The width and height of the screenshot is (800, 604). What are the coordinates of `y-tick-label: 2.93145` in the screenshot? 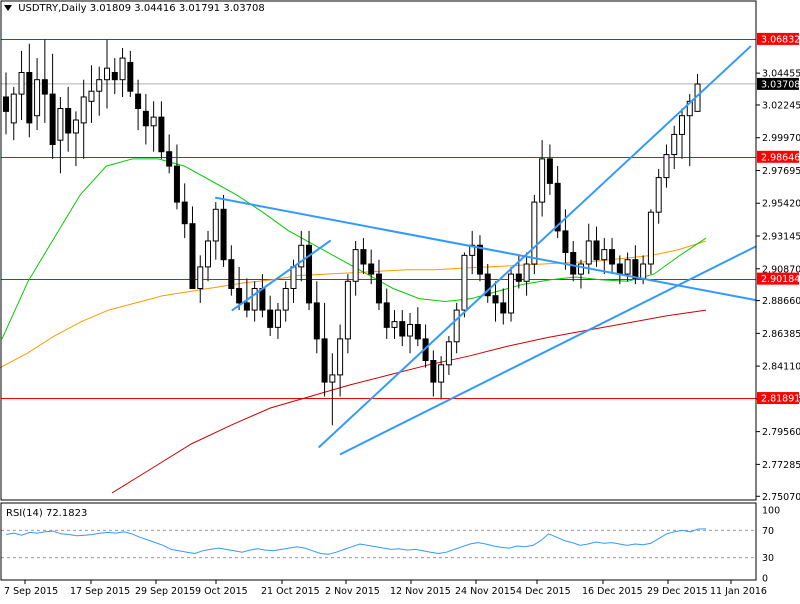 It's located at (781, 237).